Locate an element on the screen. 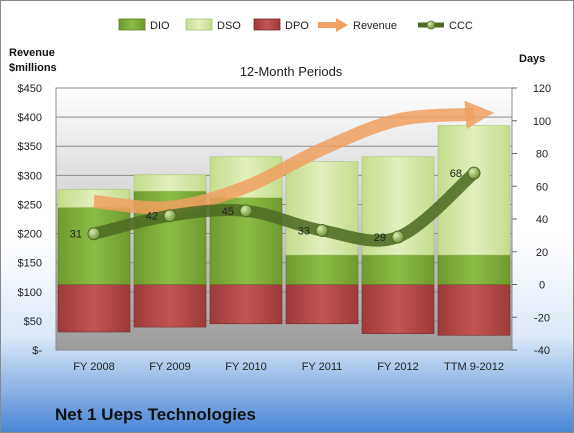 The height and width of the screenshot is (433, 574). legend: DIO DSO DPO Revenue CCC is located at coordinates (295, 25).